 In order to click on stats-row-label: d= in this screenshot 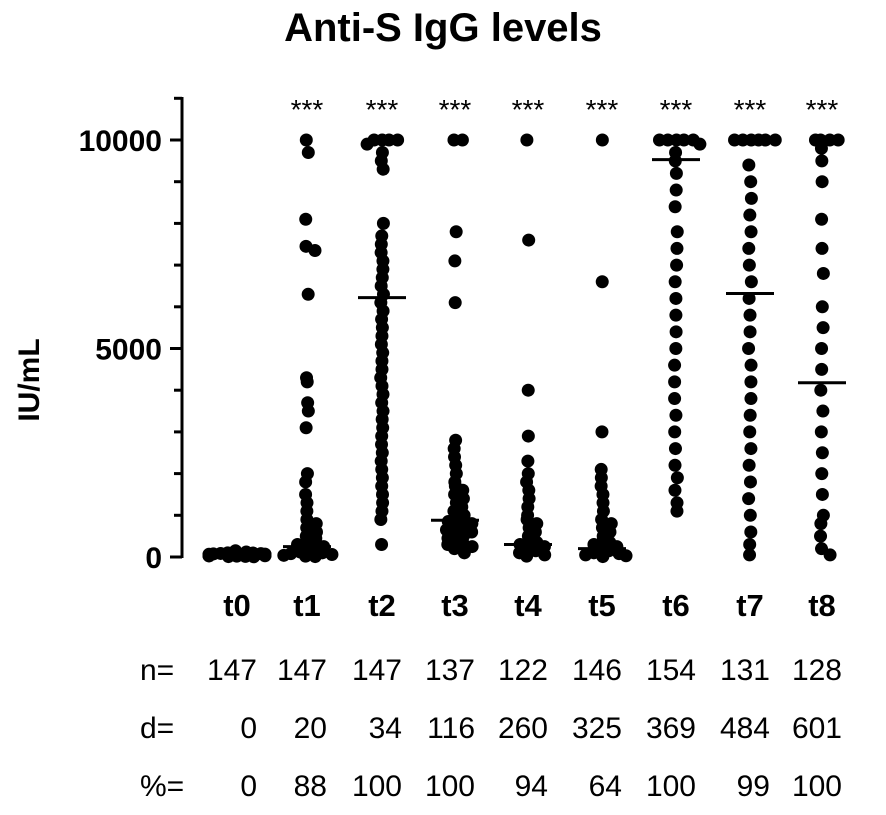, I will do `click(157, 728)`.